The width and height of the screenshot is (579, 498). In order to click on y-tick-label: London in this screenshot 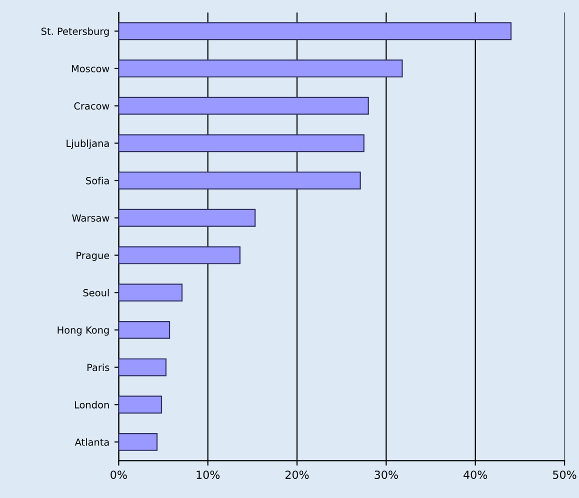, I will do `click(91, 404)`.